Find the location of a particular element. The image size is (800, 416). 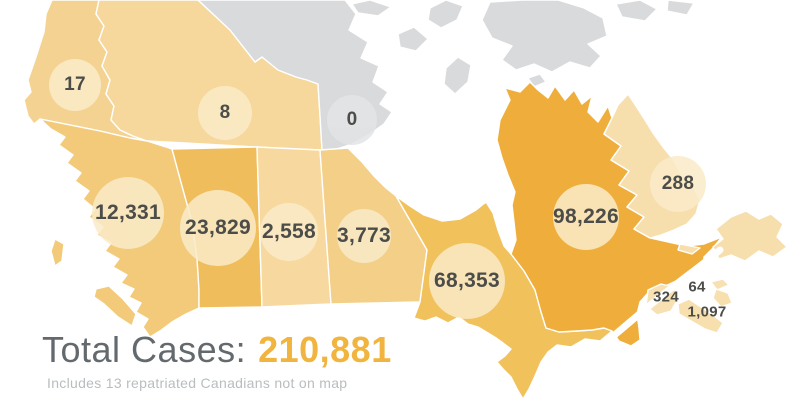

badge-newfoundland is located at coordinates (678, 184).